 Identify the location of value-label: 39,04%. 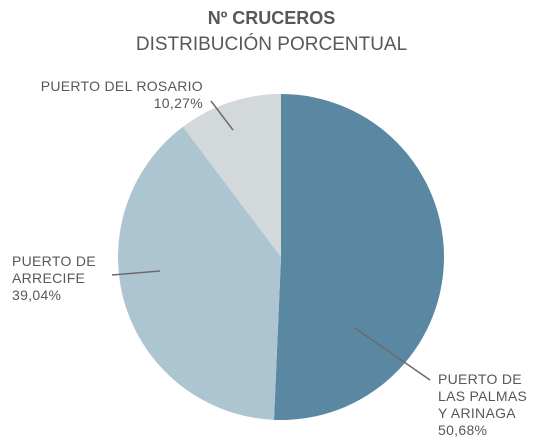
(37, 295).